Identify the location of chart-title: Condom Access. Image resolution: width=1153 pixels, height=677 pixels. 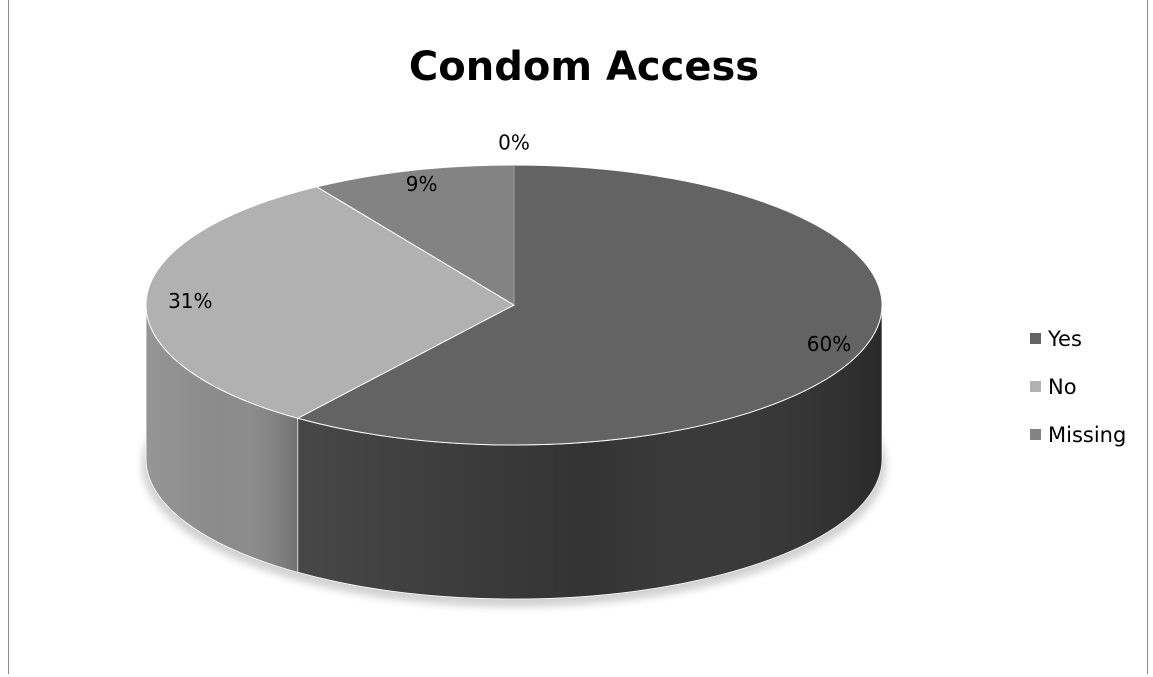
(584, 67).